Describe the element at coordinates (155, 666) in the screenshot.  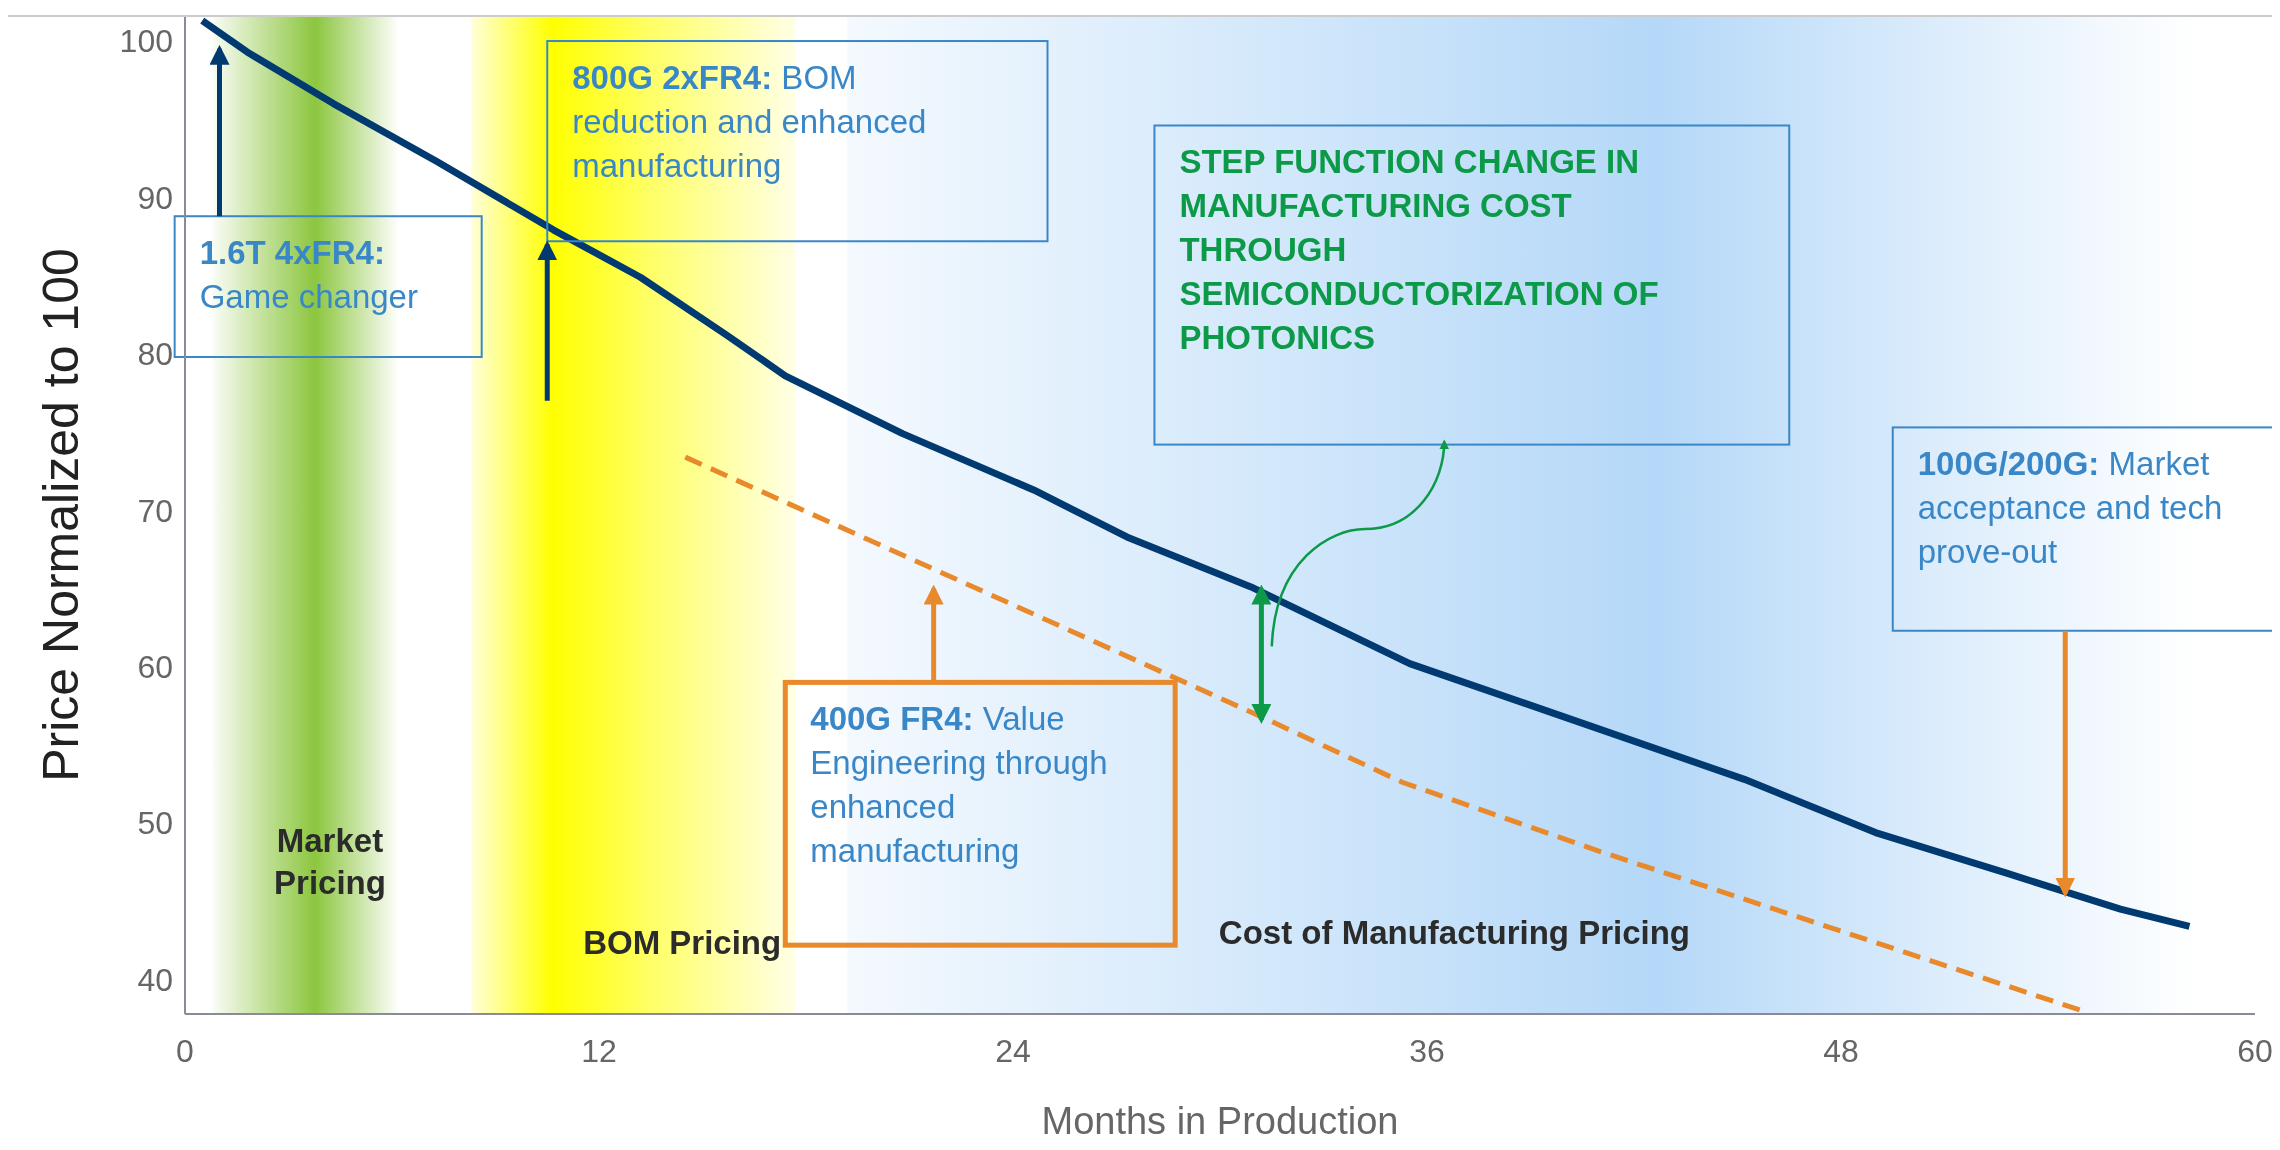
I see `y-tick-label: 60` at that location.